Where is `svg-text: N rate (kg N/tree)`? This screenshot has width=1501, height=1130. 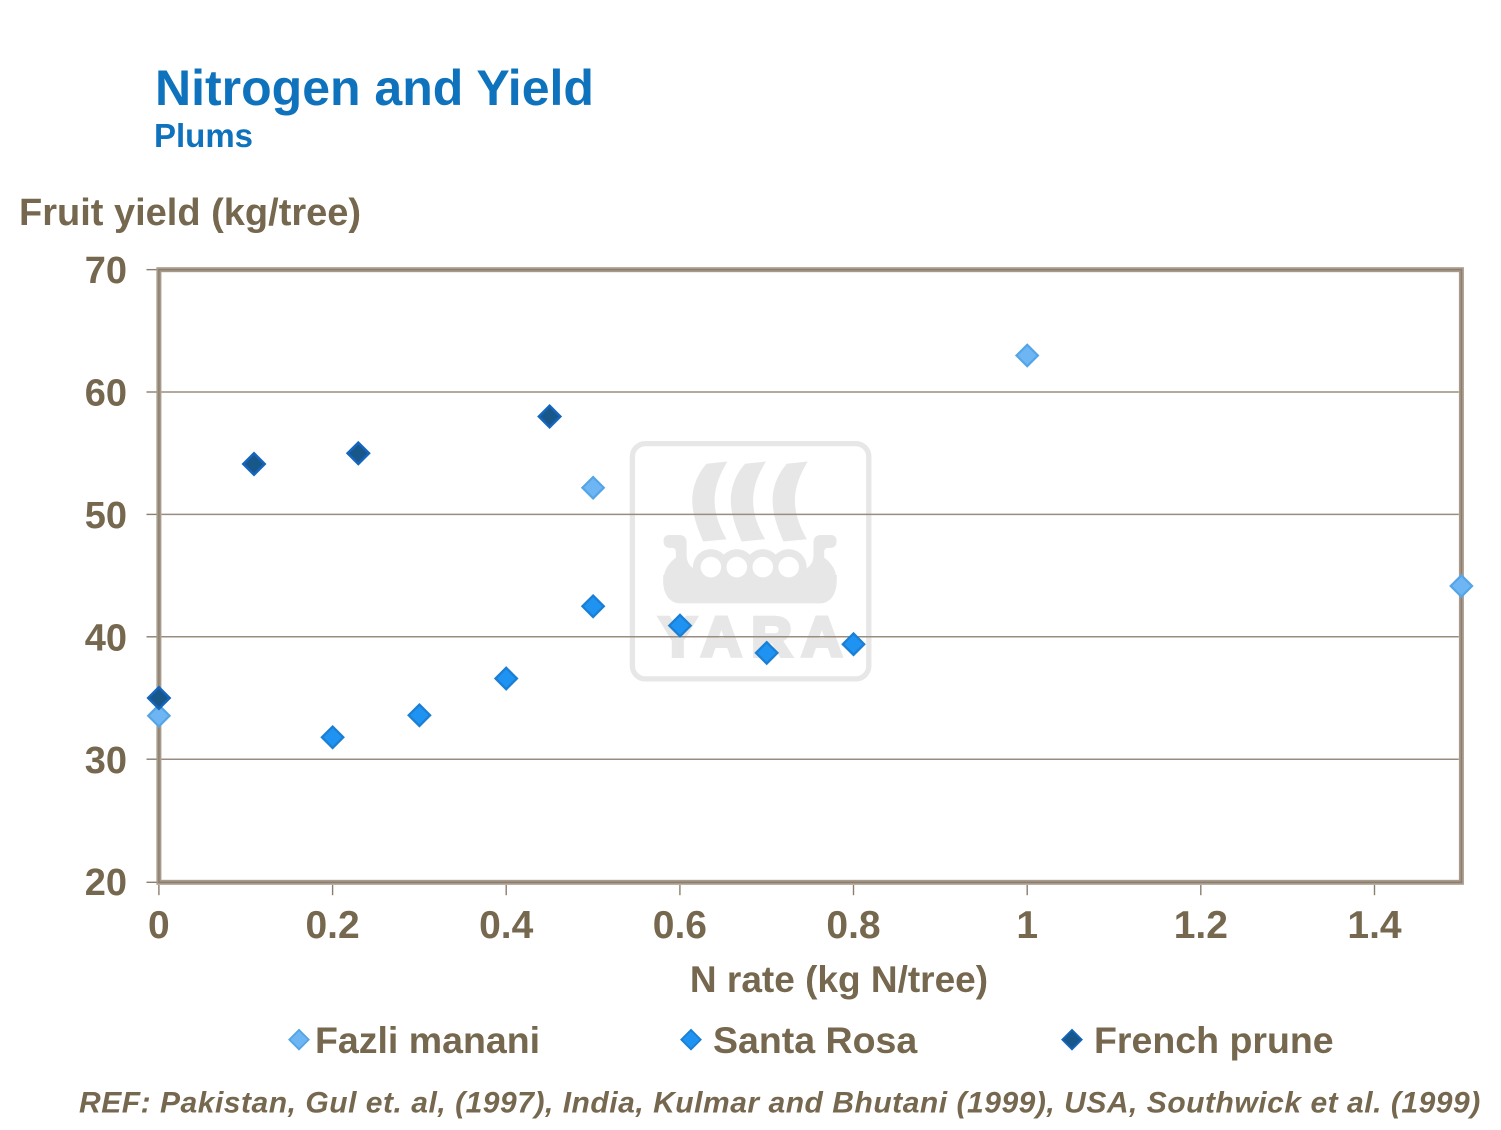 svg-text: N rate (kg N/tree) is located at coordinates (839, 979).